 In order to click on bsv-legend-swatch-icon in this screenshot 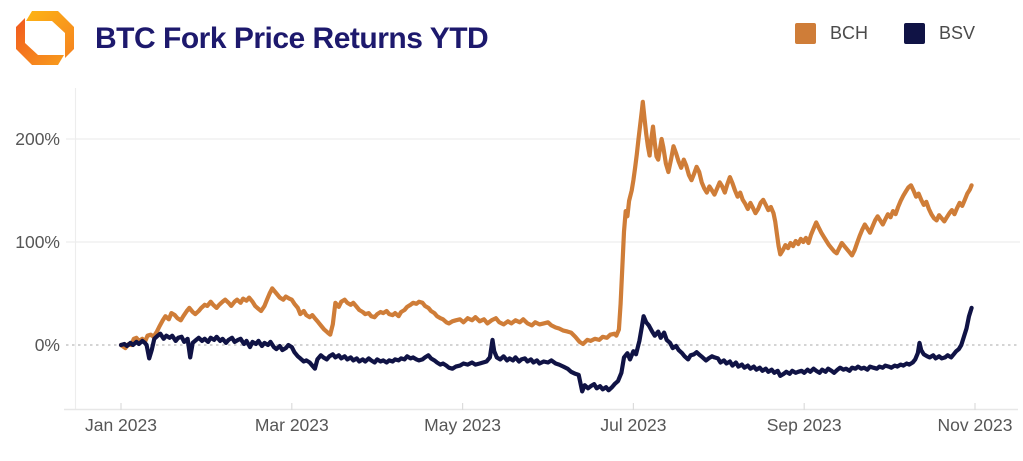, I will do `click(914, 33)`.